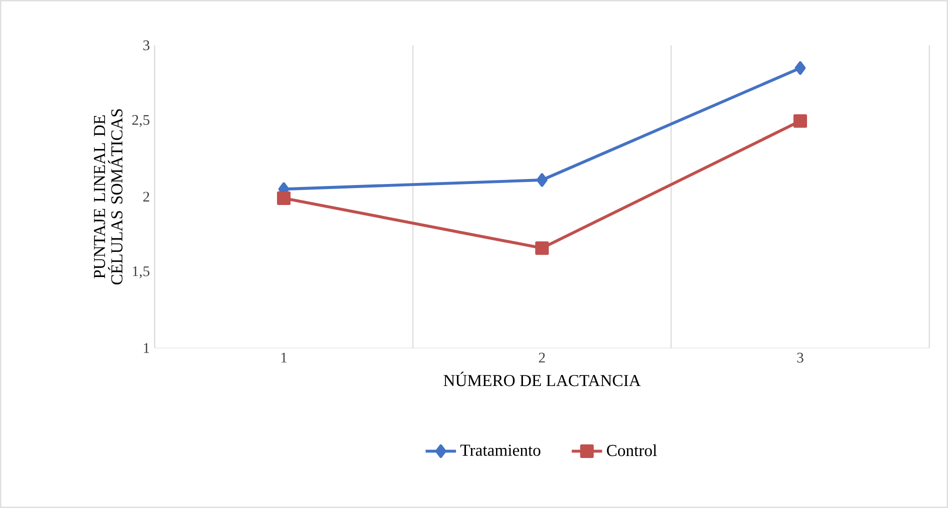 This screenshot has width=948, height=508. Describe the element at coordinates (500, 450) in the screenshot. I see `legend-label: Tratamiento` at that location.